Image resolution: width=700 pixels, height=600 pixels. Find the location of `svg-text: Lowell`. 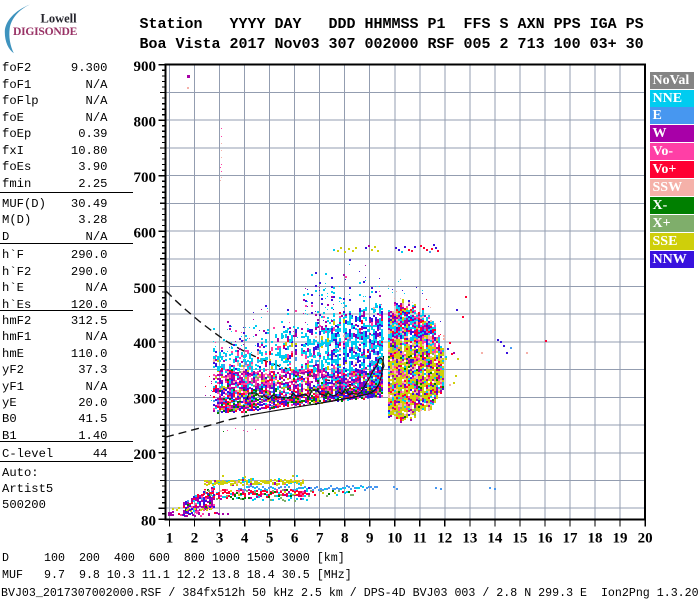

svg-text: Lowell is located at coordinates (59, 19).